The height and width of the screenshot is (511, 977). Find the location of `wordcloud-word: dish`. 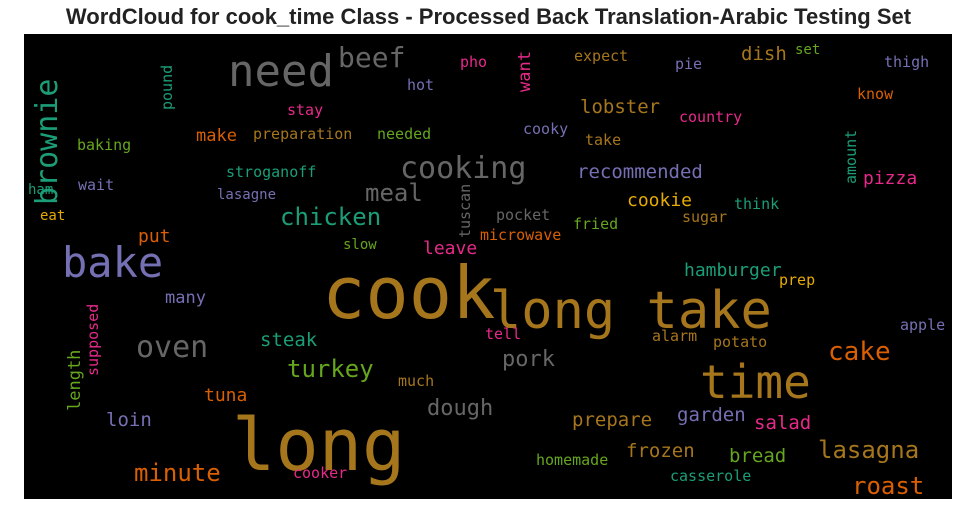

wordcloud-word: dish is located at coordinates (764, 54).